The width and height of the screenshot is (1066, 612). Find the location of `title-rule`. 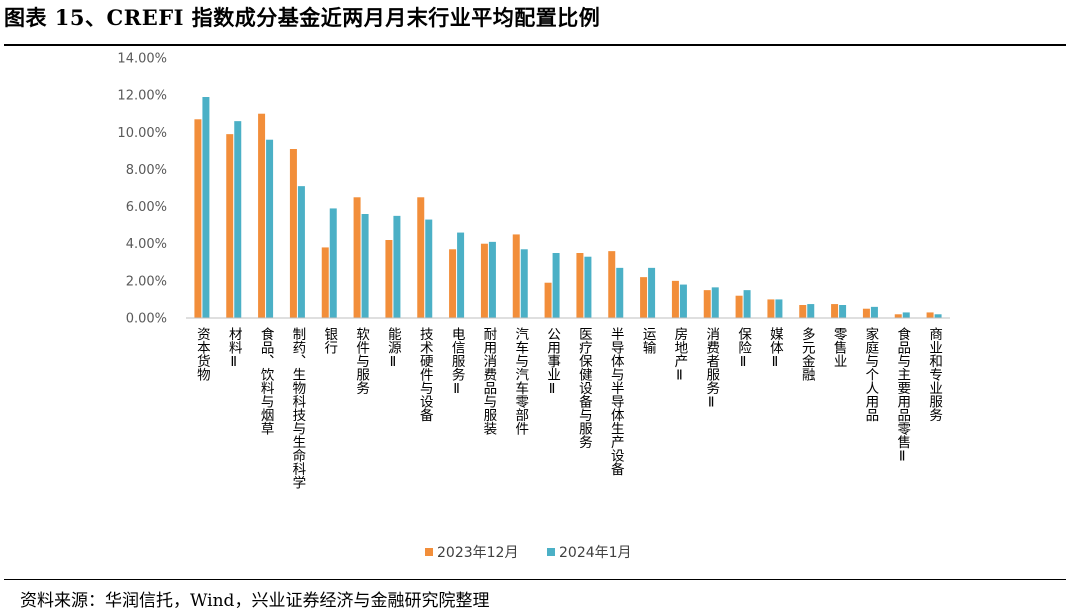

title-rule is located at coordinates (535, 45).